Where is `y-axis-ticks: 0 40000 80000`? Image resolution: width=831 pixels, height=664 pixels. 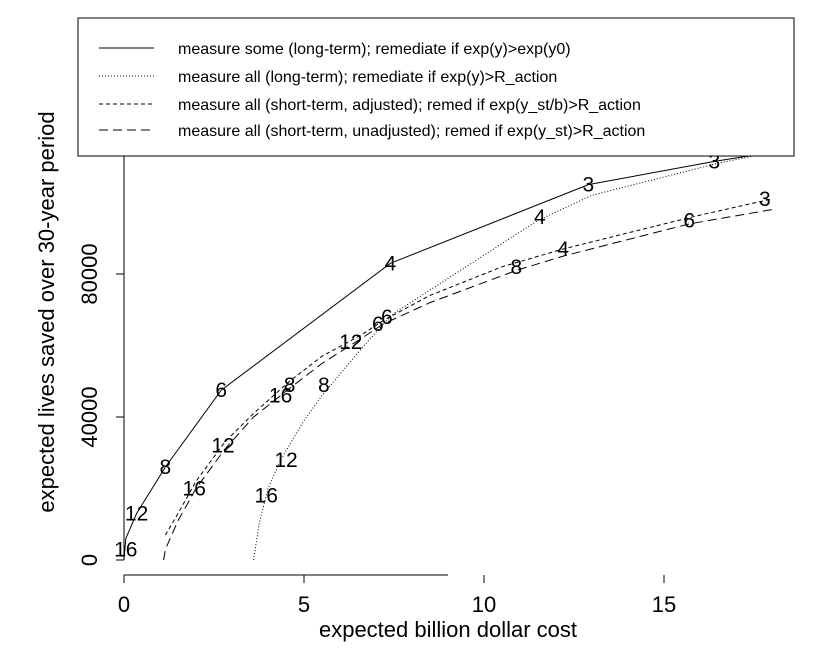
y-axis-ticks: 0 40000 80000 is located at coordinates (100, 404).